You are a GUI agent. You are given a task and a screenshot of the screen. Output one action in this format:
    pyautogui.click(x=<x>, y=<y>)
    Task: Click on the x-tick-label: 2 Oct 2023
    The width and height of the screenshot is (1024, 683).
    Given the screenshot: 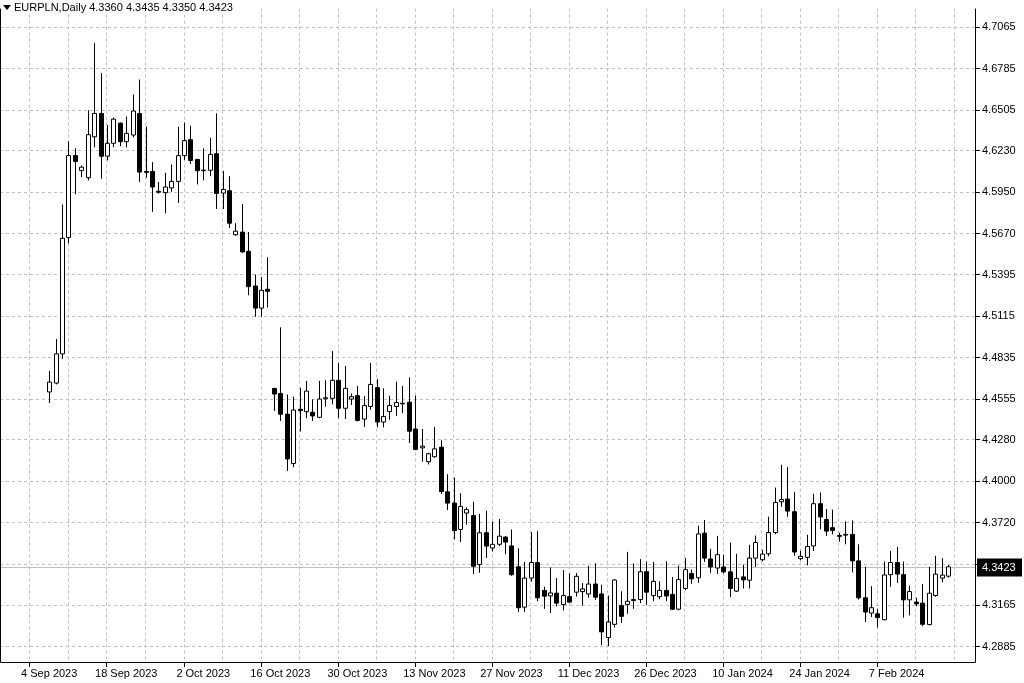 What is the action you would take?
    pyautogui.click(x=203, y=672)
    